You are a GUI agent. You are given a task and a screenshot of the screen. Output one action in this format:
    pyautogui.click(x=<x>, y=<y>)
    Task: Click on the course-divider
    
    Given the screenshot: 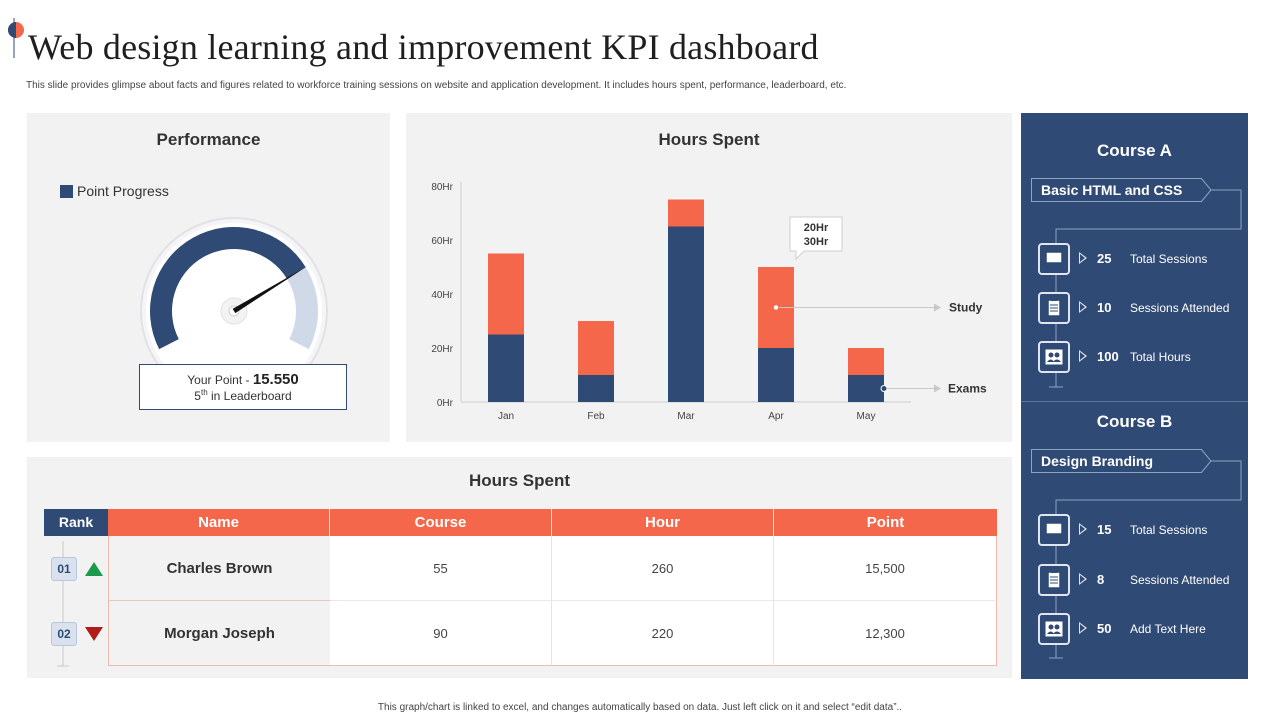 What is the action you would take?
    pyautogui.click(x=1134, y=401)
    